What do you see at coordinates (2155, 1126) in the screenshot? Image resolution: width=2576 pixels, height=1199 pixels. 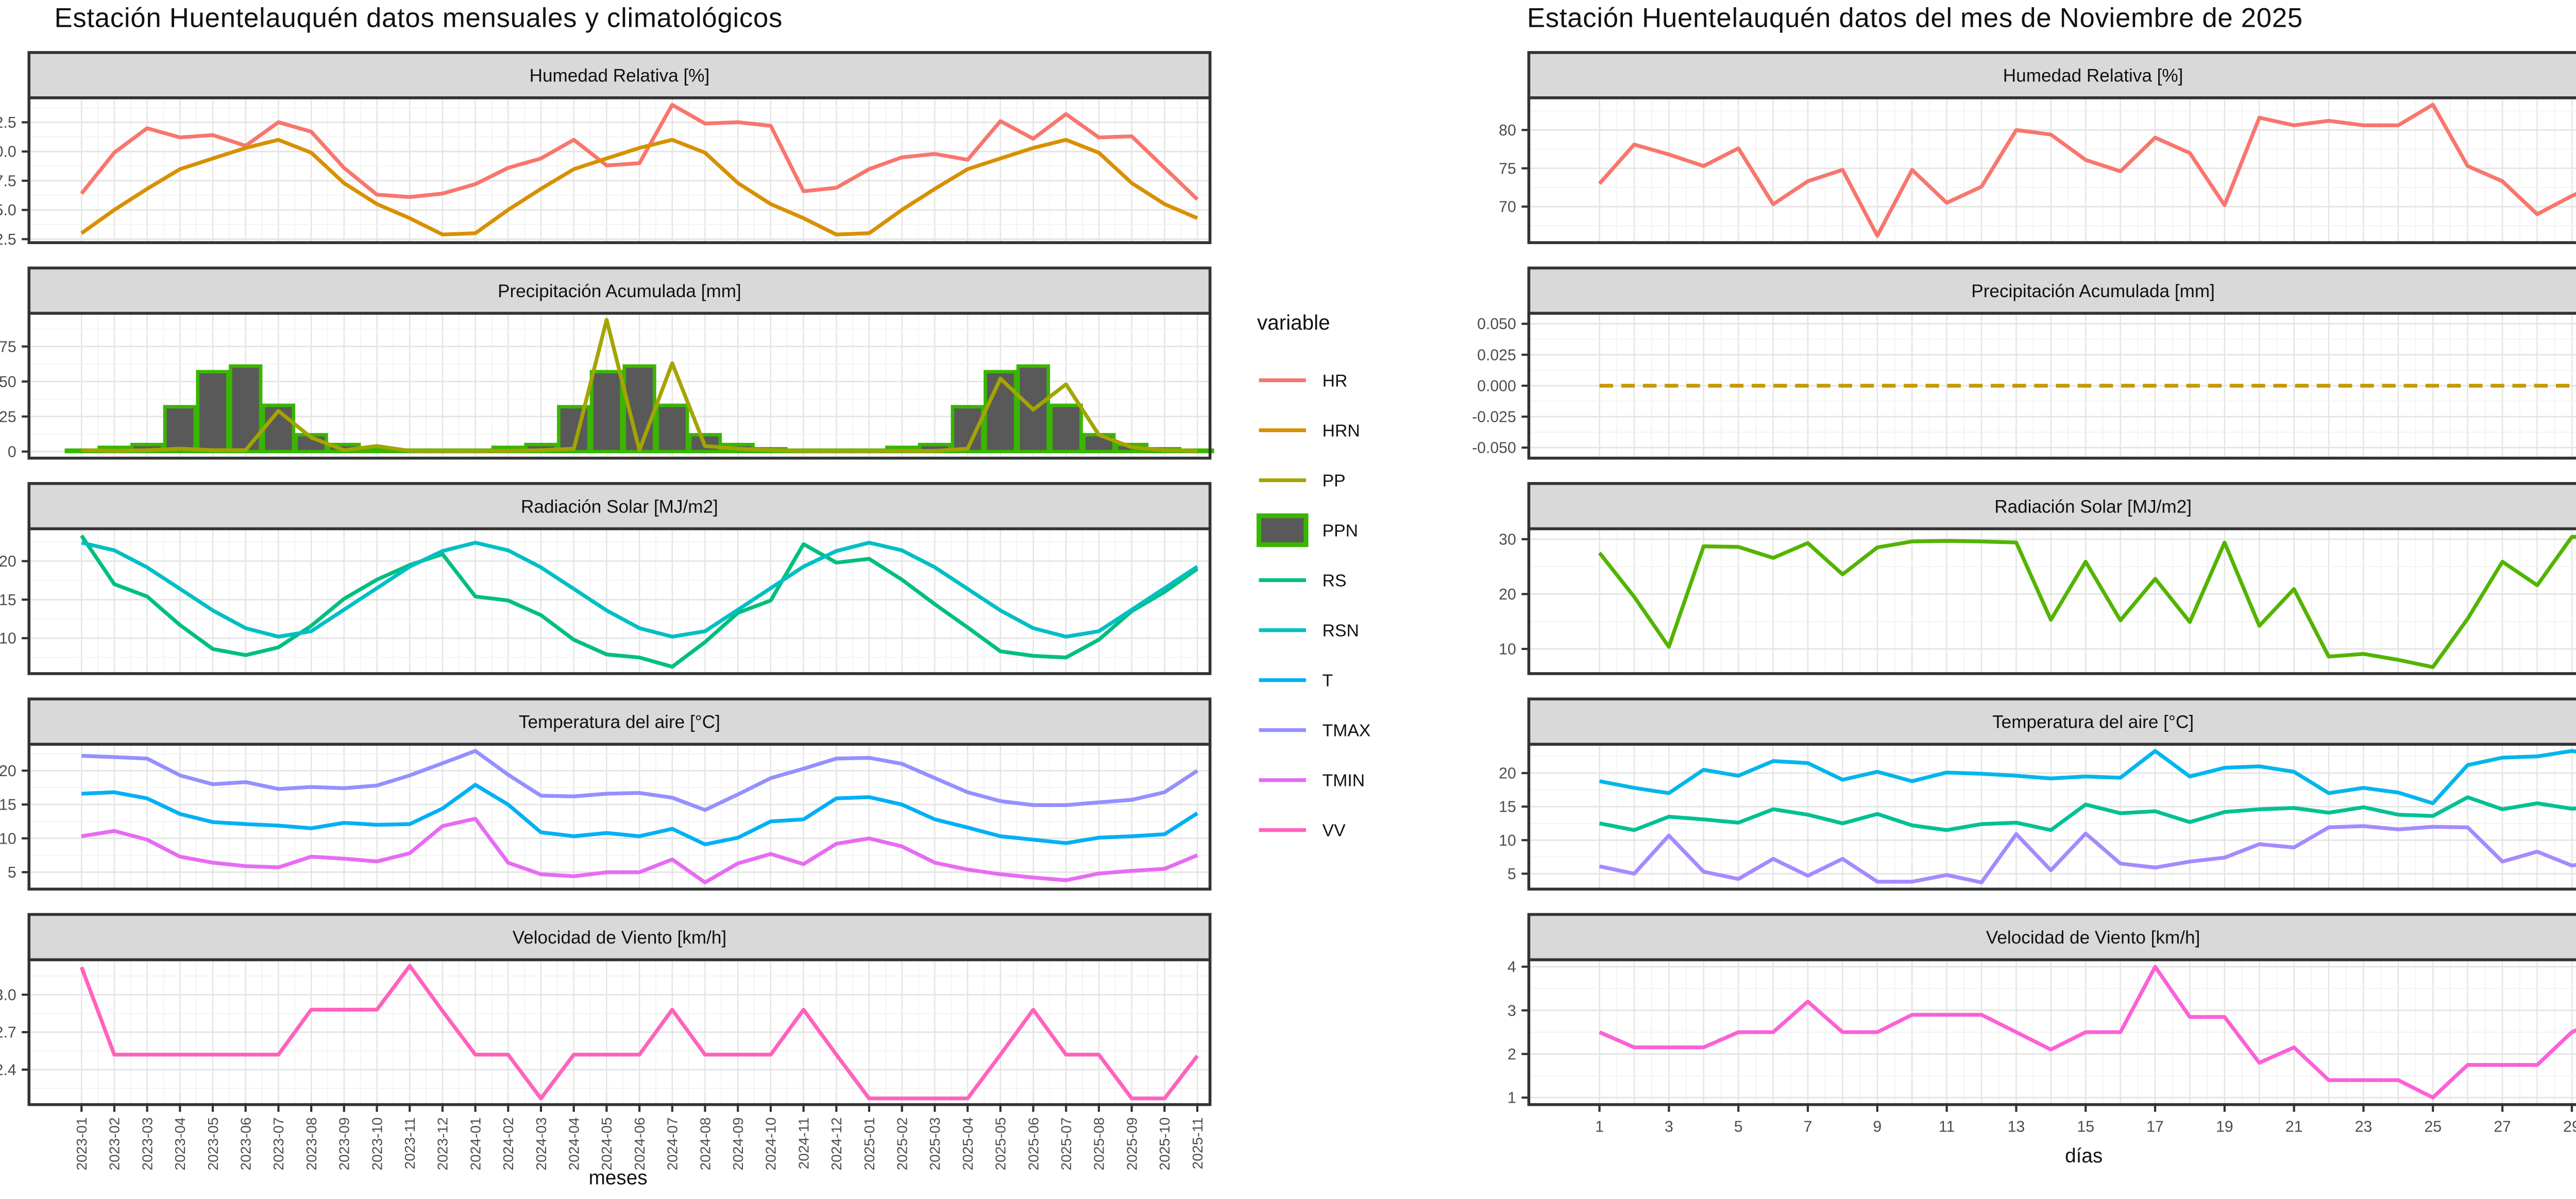 I see `x-tick-label: 17` at bounding box center [2155, 1126].